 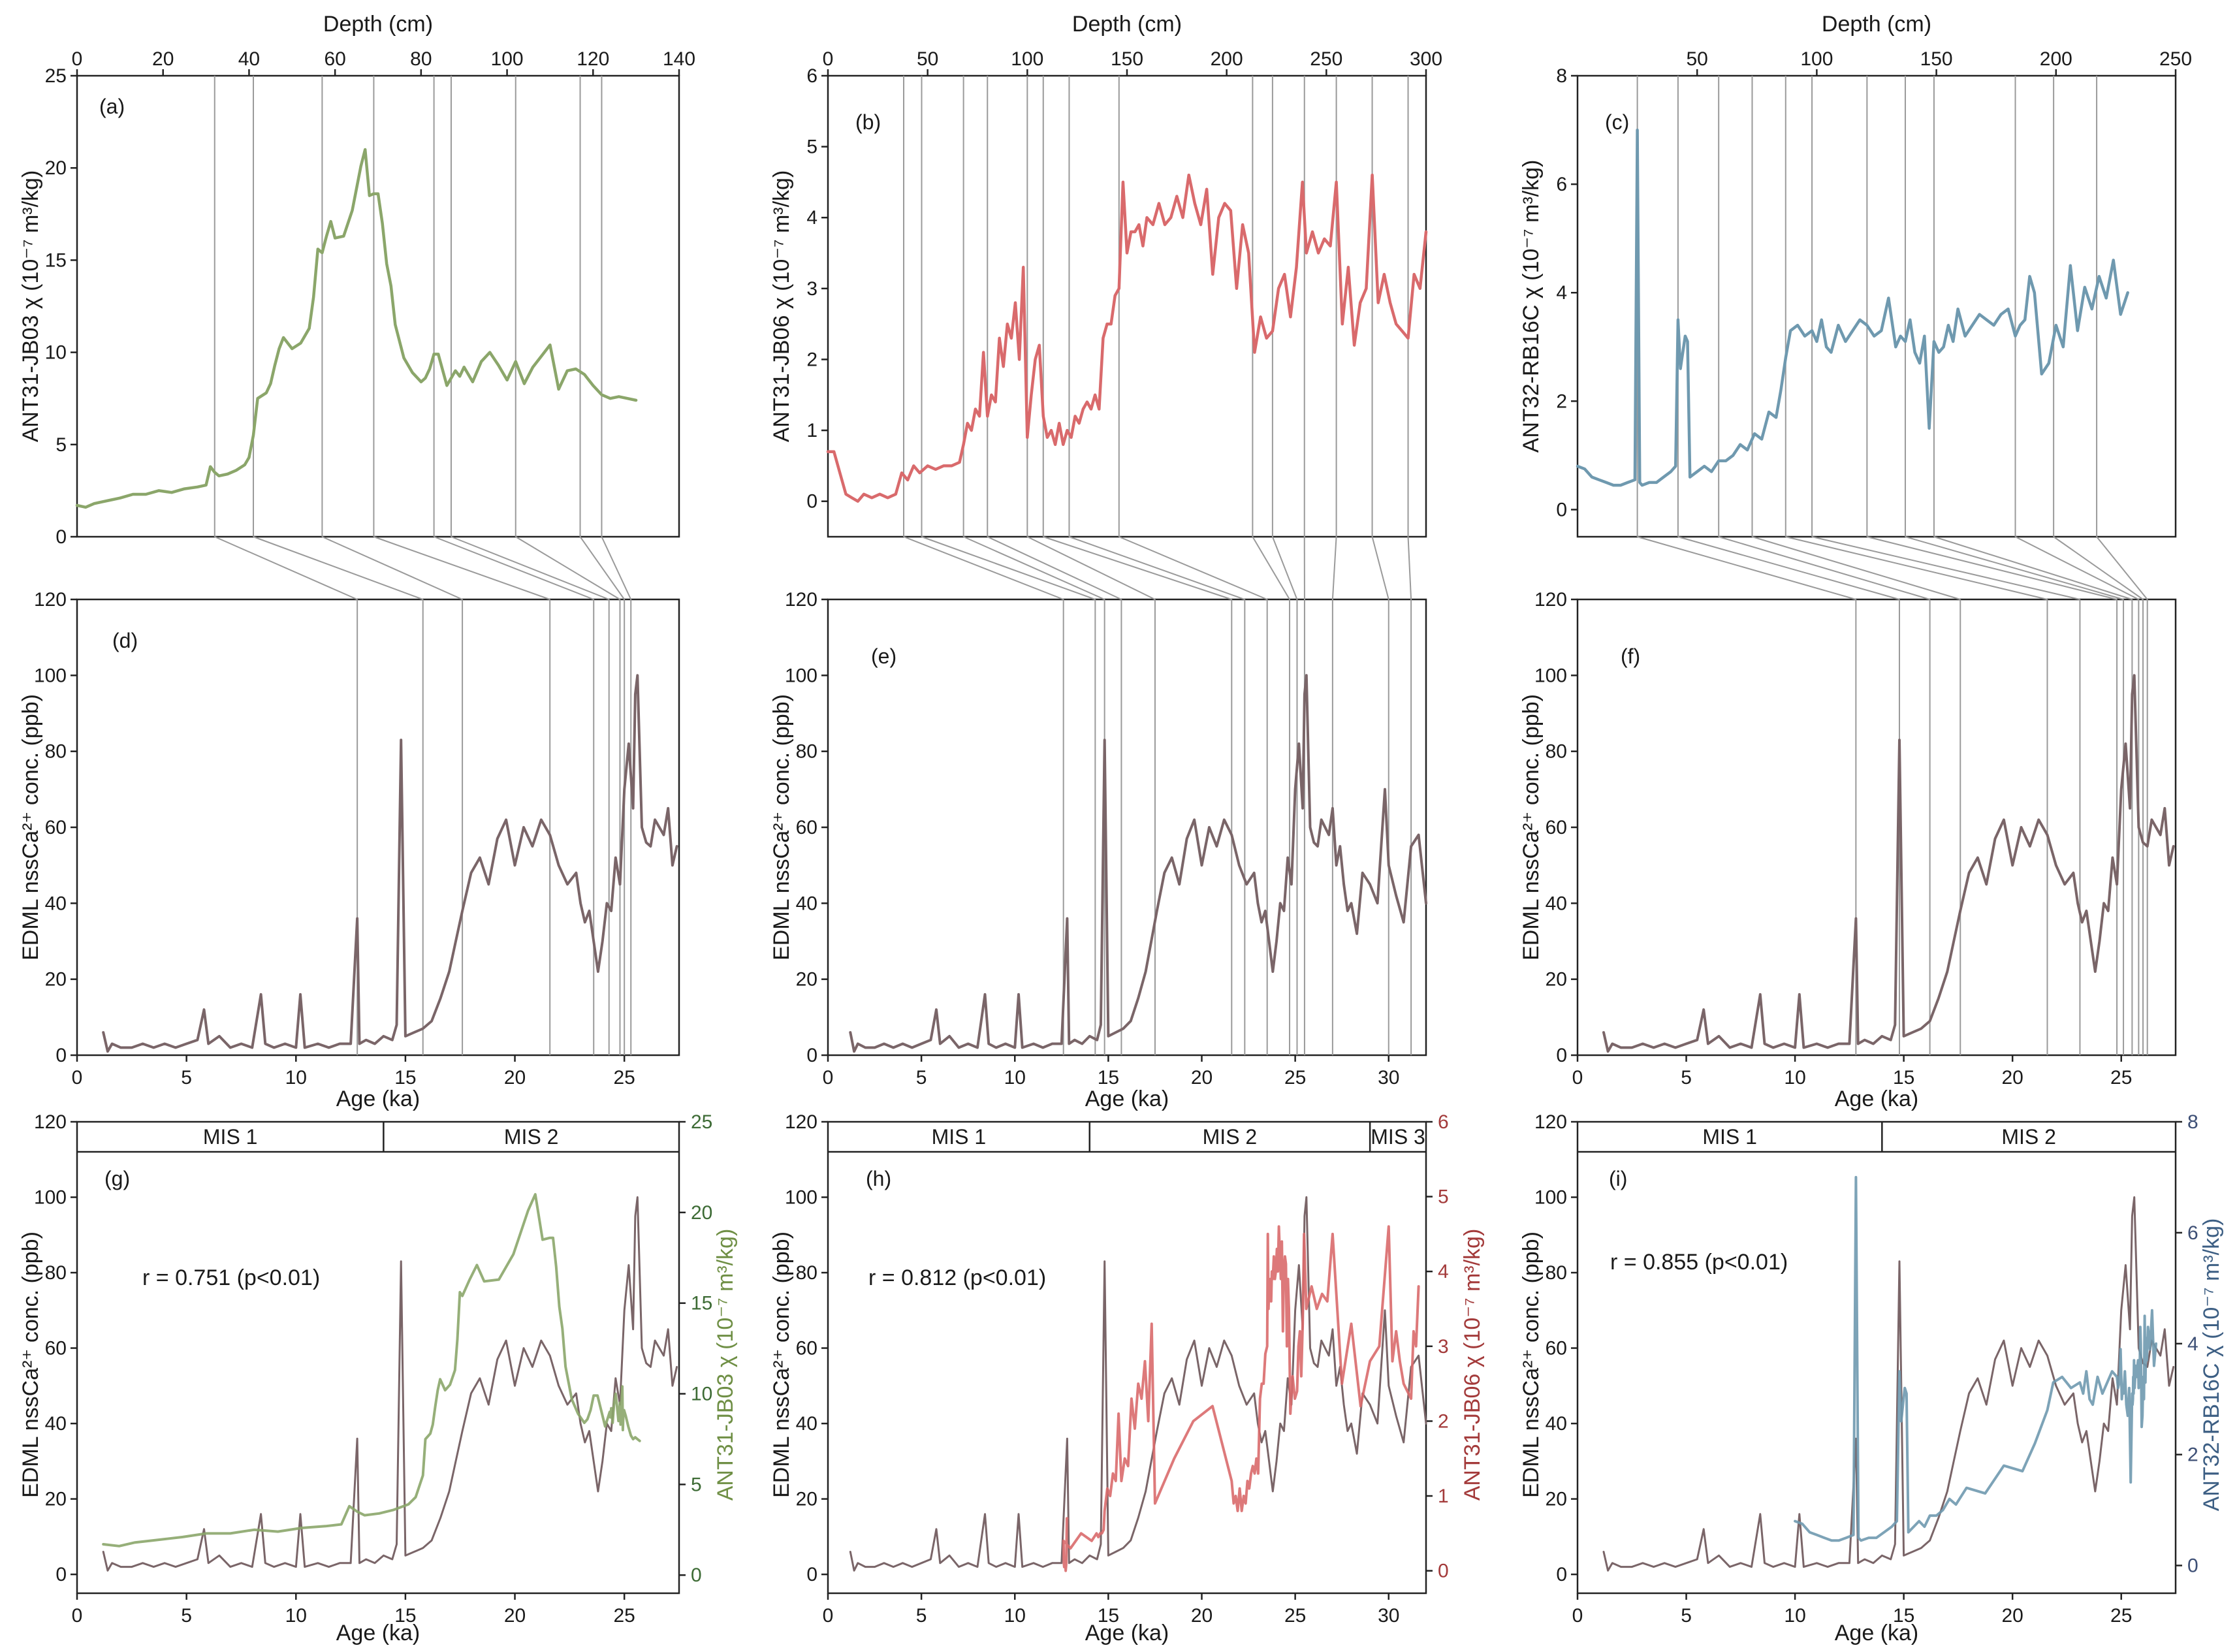 What do you see at coordinates (1108, 1077) in the screenshot?
I see `panel-e-xtick-label: 15` at bounding box center [1108, 1077].